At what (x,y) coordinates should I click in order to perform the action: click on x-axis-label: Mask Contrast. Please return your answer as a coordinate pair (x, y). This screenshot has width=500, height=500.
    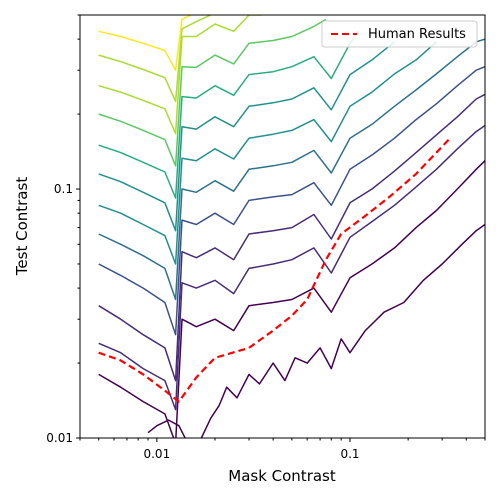
    Looking at the image, I should click on (282, 476).